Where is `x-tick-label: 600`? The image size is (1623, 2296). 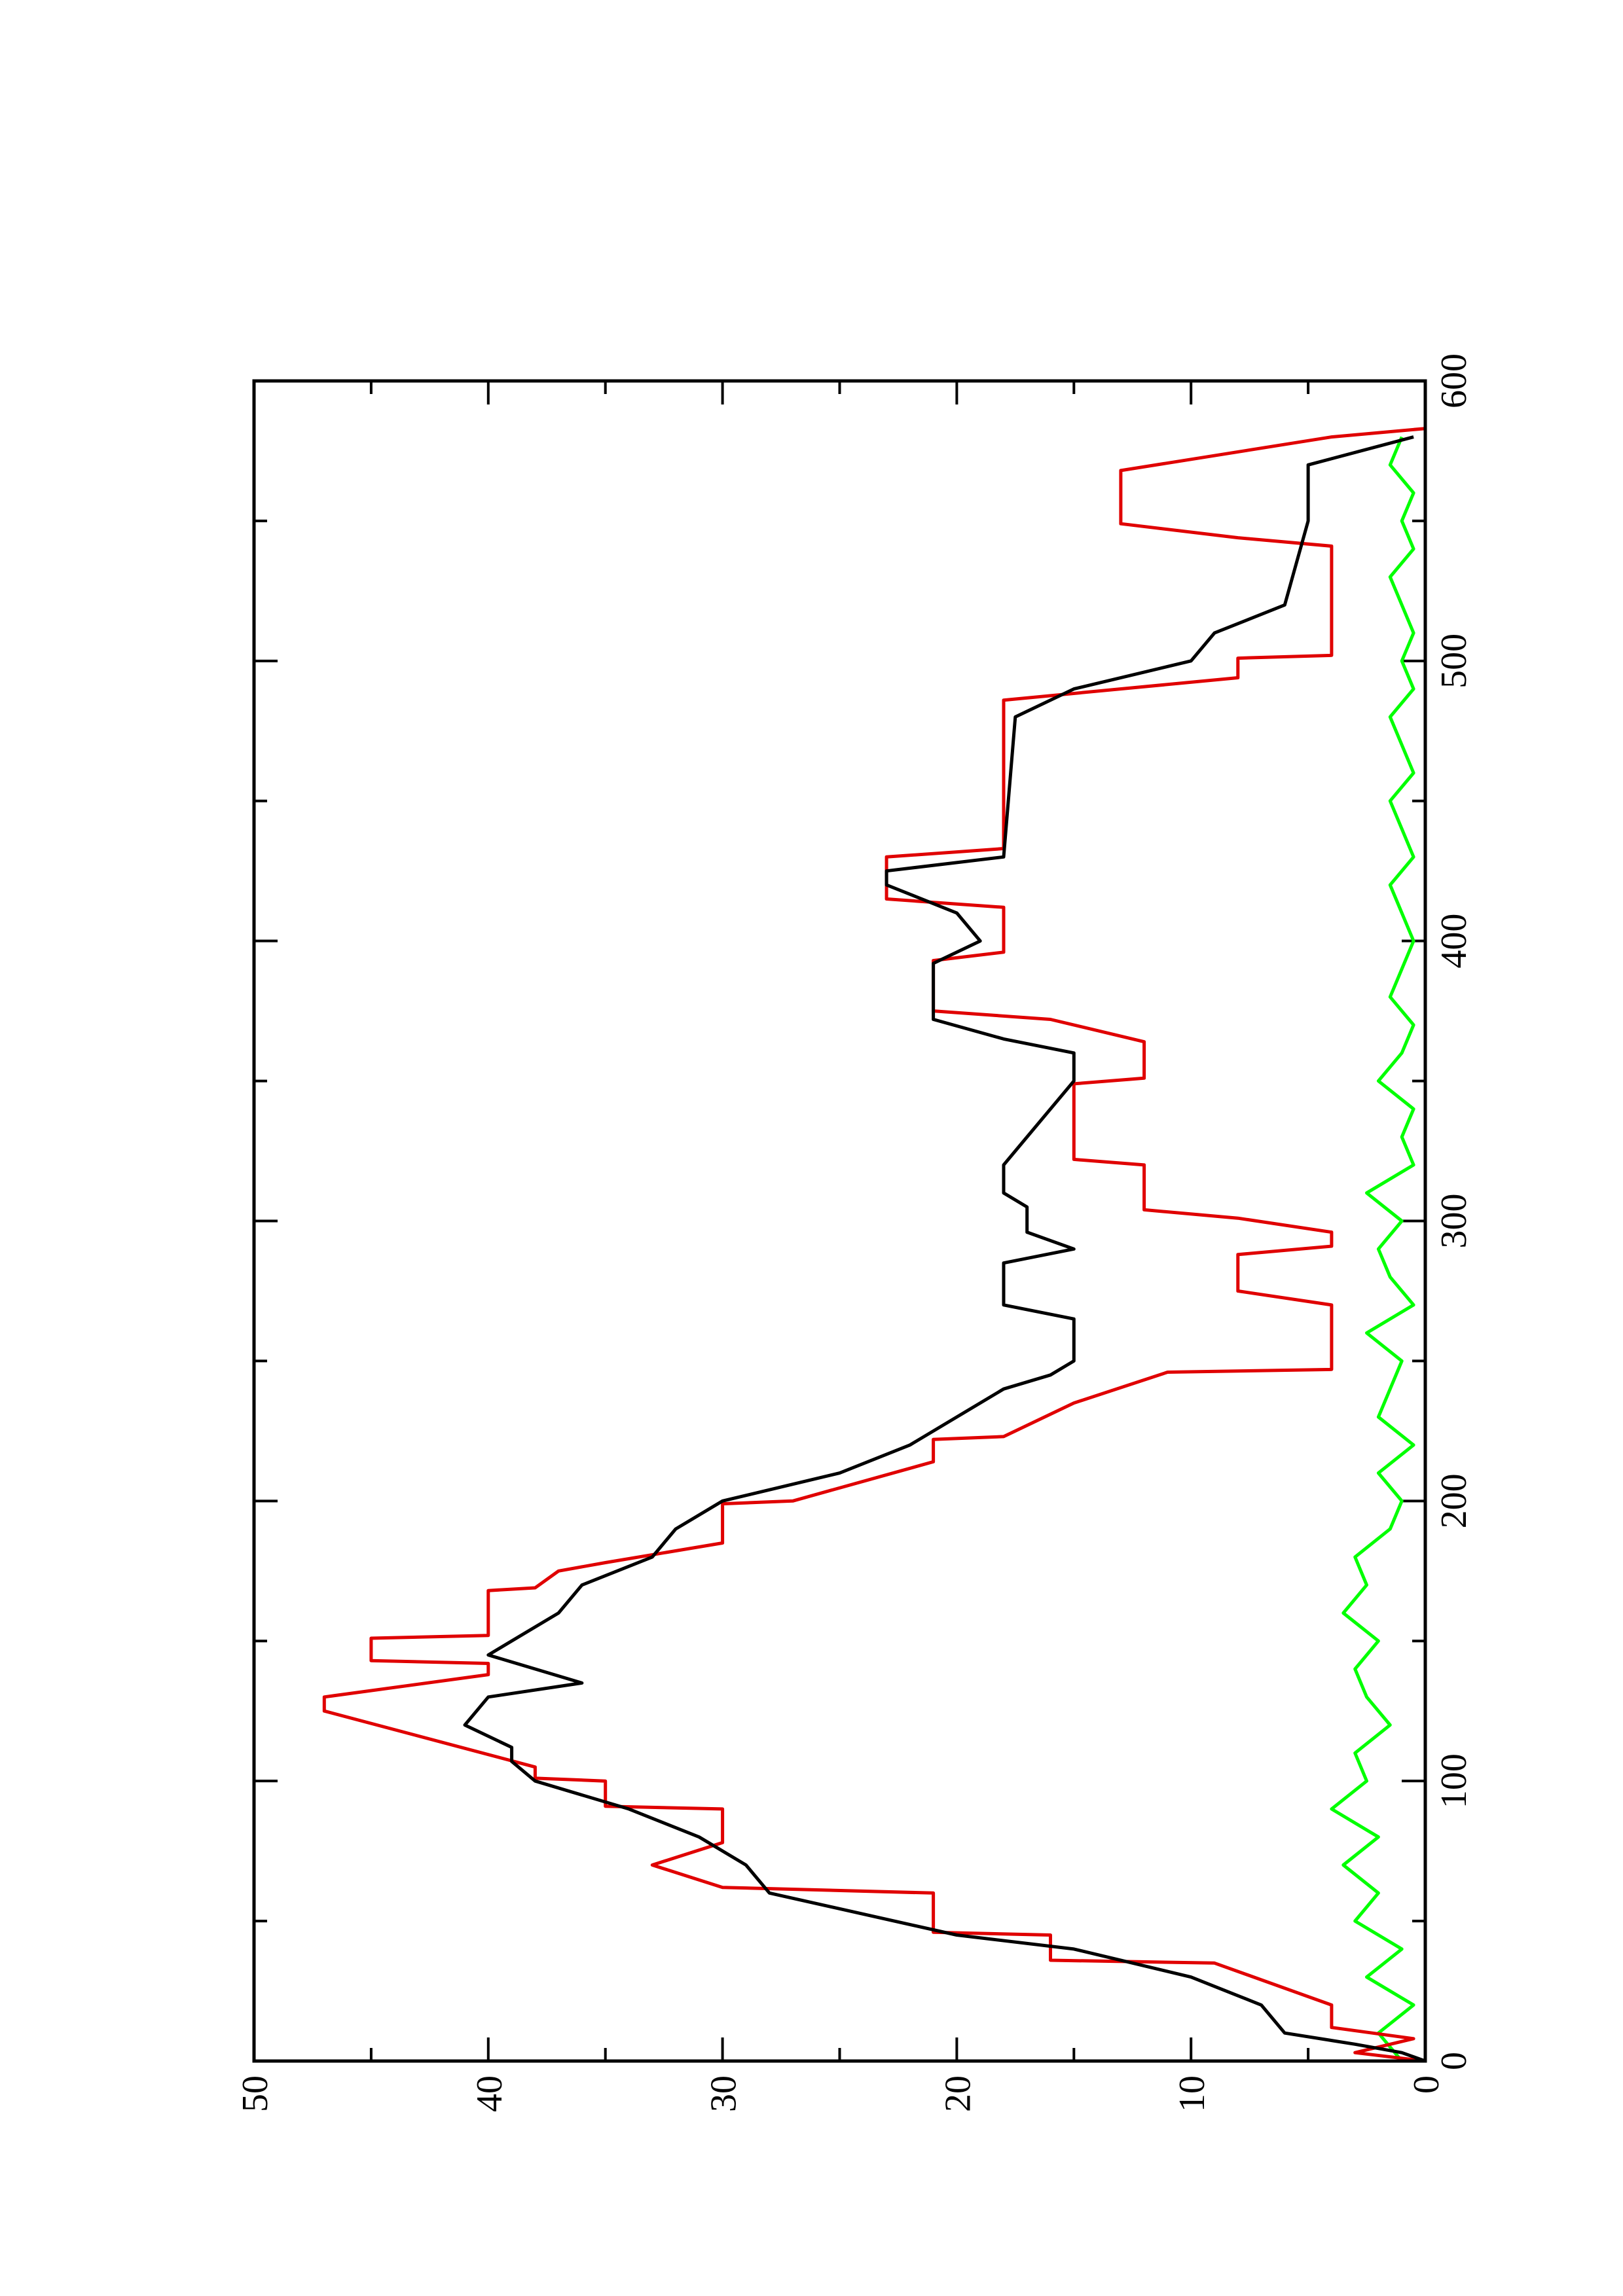 x-tick-label: 600 is located at coordinates (1454, 380).